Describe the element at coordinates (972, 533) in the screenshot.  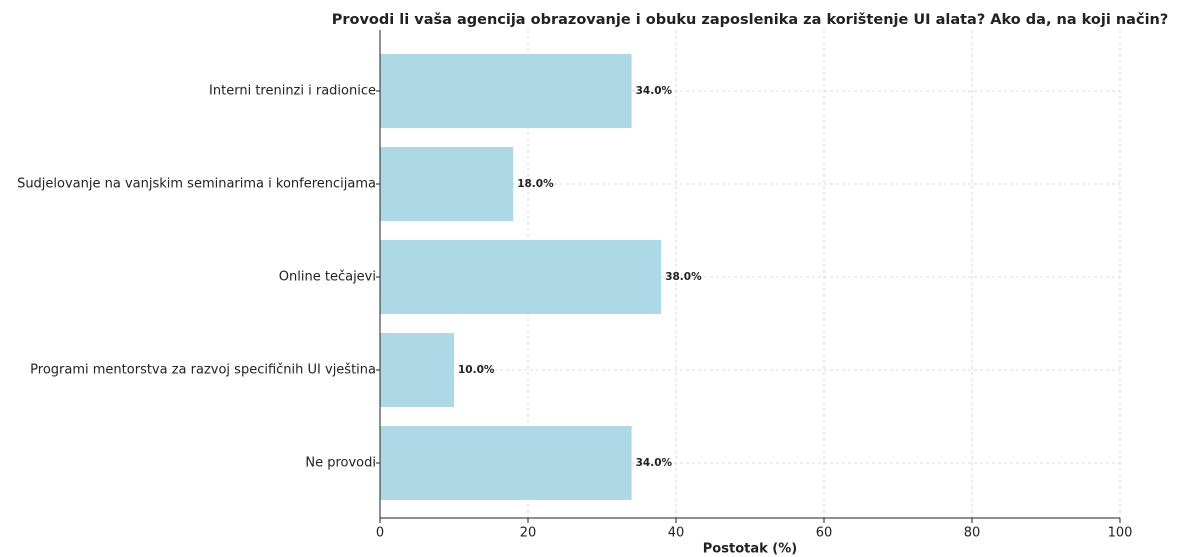
I see `x-tick-label: 80` at that location.